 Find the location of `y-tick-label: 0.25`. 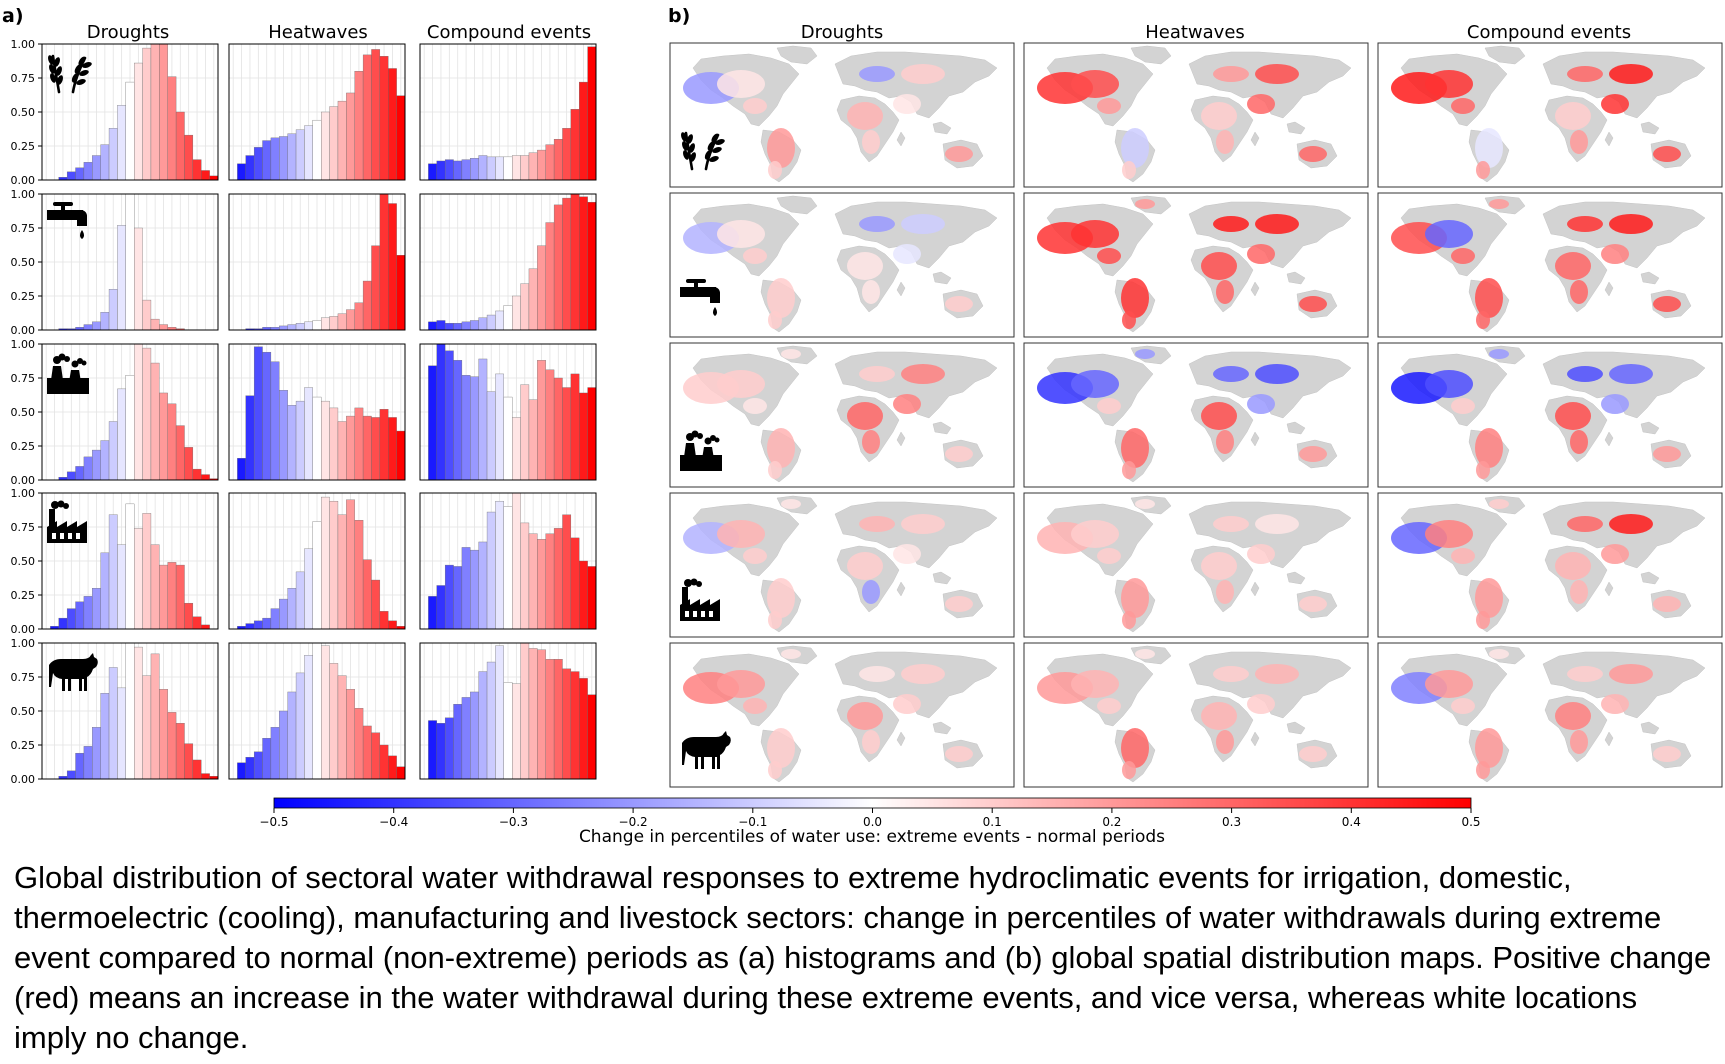

y-tick-label: 0.25 is located at coordinates (23, 146).